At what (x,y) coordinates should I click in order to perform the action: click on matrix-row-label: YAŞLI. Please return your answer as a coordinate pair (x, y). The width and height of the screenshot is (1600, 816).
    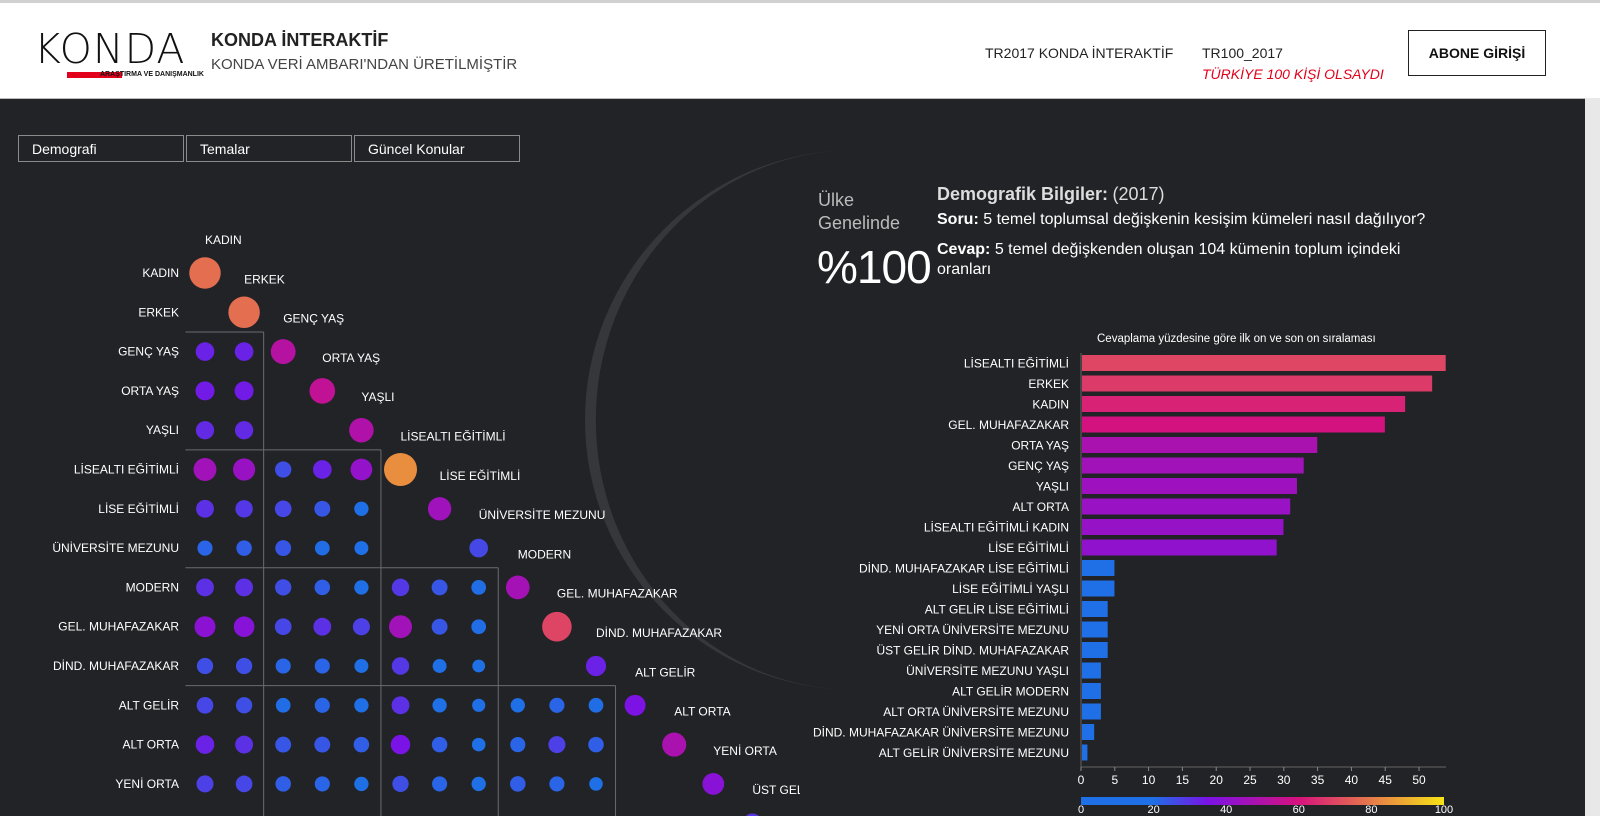
    Looking at the image, I should click on (162, 430).